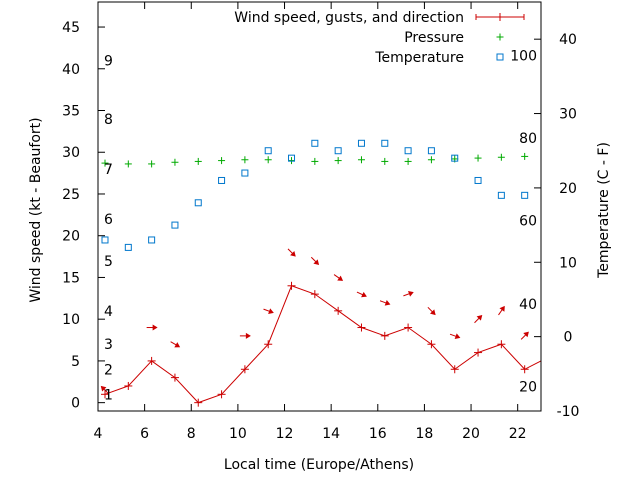 This screenshot has width=640, height=480. What do you see at coordinates (71, 153) in the screenshot?
I see `y-tick-label: 30` at bounding box center [71, 153].